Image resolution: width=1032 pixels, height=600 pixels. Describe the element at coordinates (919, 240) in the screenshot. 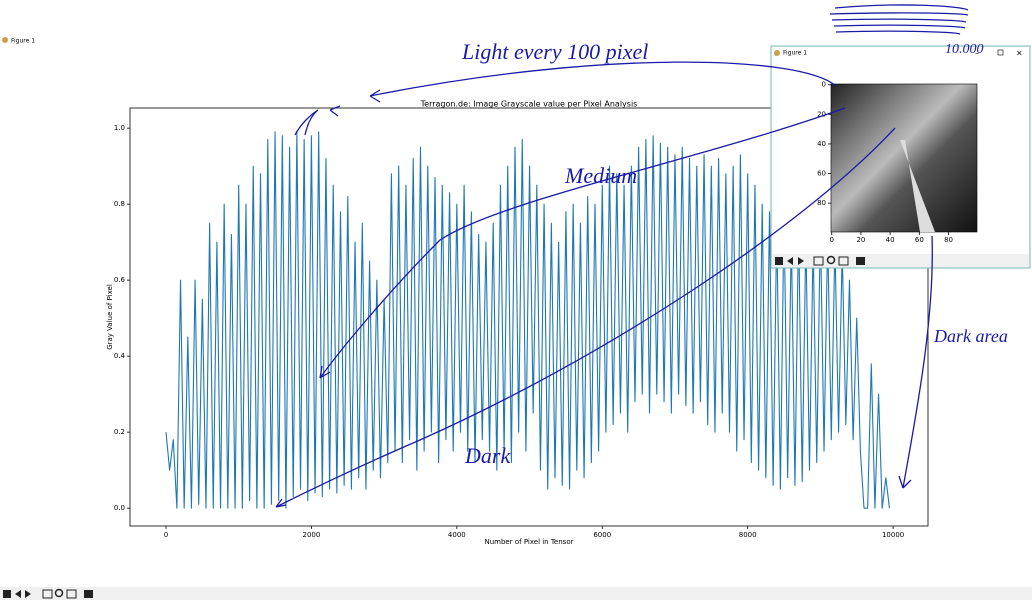

I see `x-tick-label: 60` at that location.